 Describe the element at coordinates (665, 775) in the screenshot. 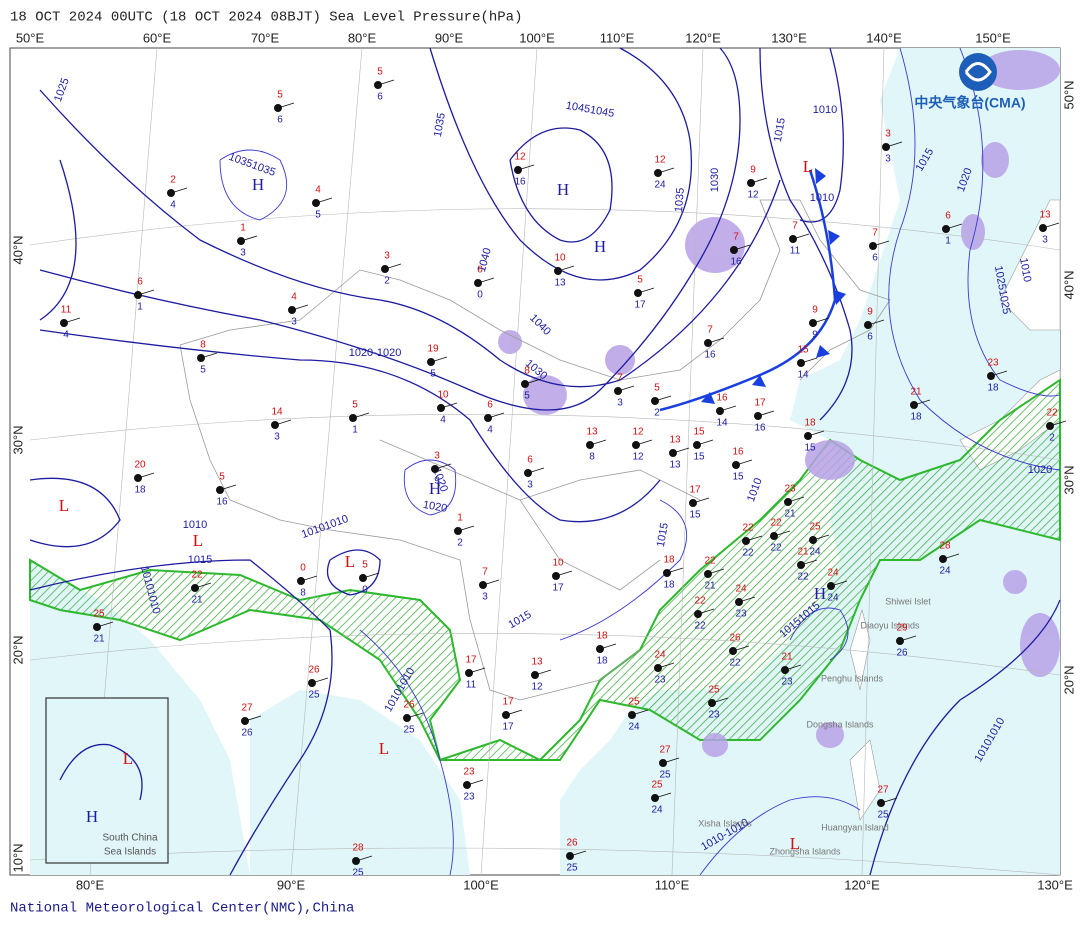

I see `station-dewpoint: 25` at that location.